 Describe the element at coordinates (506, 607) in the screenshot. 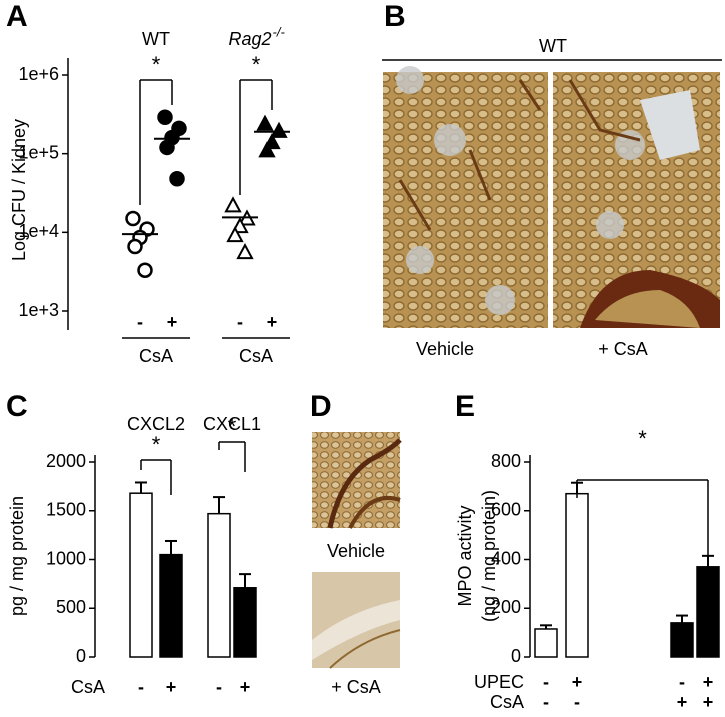

I see `y-tick-label: 200` at that location.